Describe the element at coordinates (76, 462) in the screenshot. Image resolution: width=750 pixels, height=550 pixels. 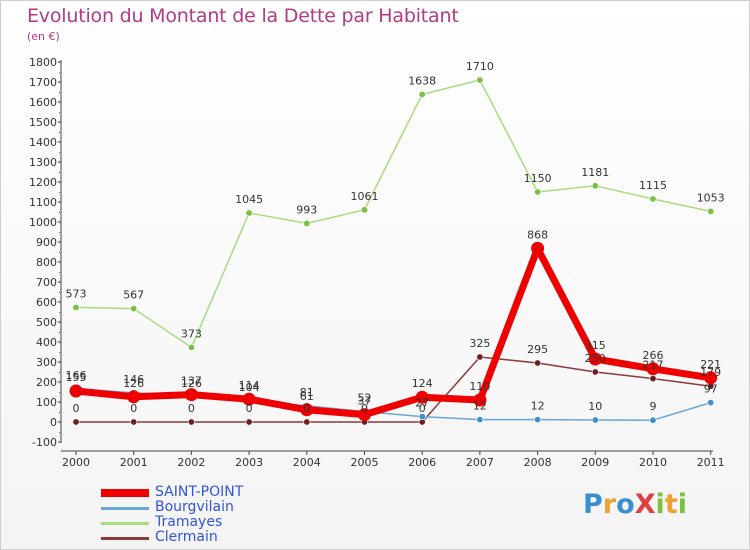
I see `x-tick-label: 2000` at that location.